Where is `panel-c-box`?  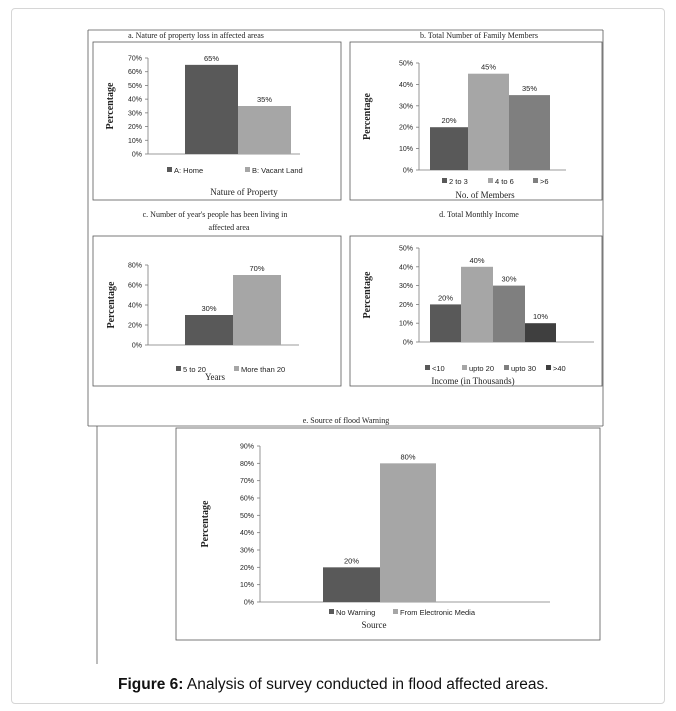
panel-c-box is located at coordinates (217, 311).